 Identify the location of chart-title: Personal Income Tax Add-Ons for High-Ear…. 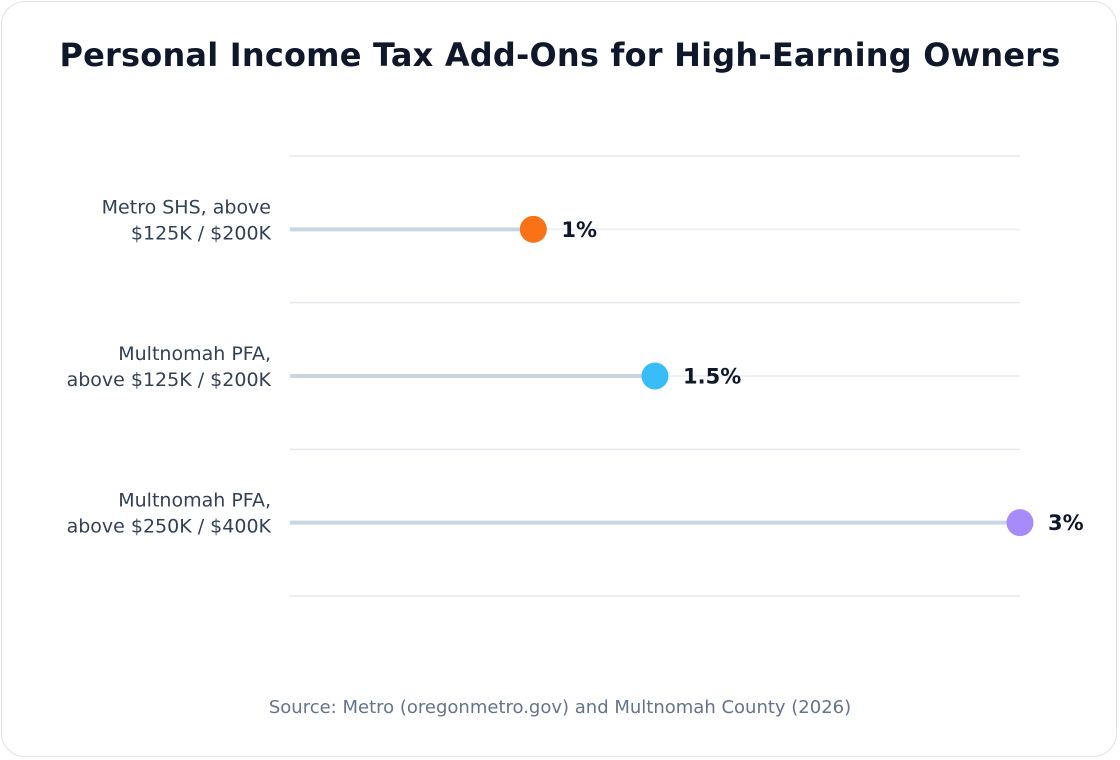
(560, 55).